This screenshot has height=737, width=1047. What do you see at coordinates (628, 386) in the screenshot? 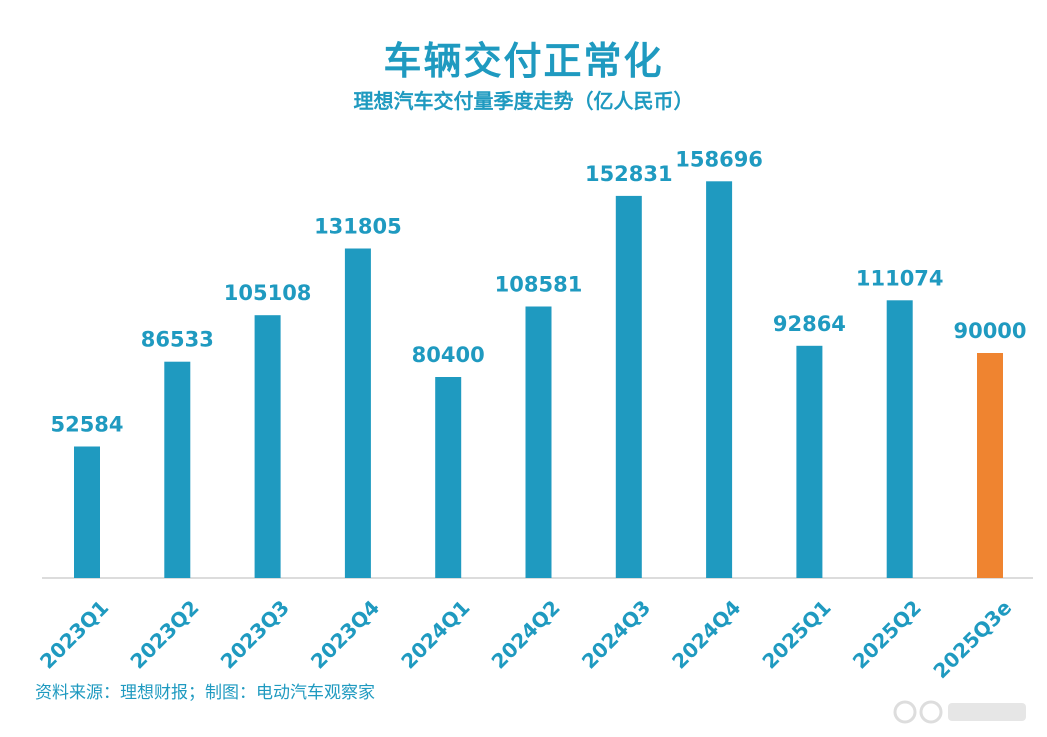
I see `bar-2024Q3` at bounding box center [628, 386].